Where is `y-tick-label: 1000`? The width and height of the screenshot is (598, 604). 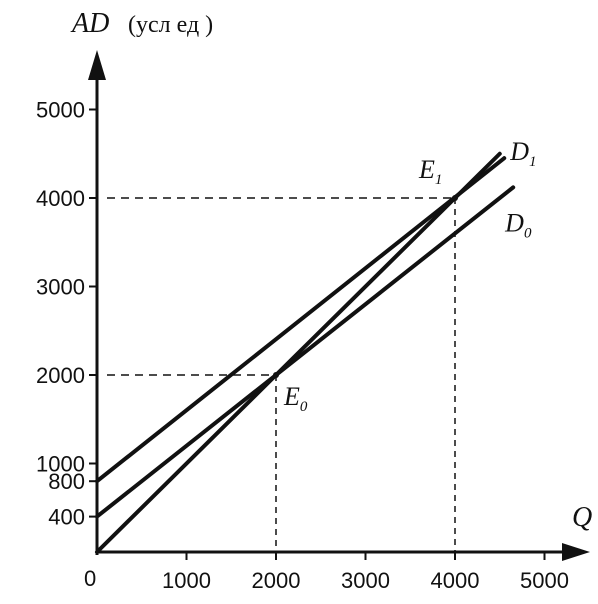 y-tick-label: 1000 is located at coordinates (60, 464).